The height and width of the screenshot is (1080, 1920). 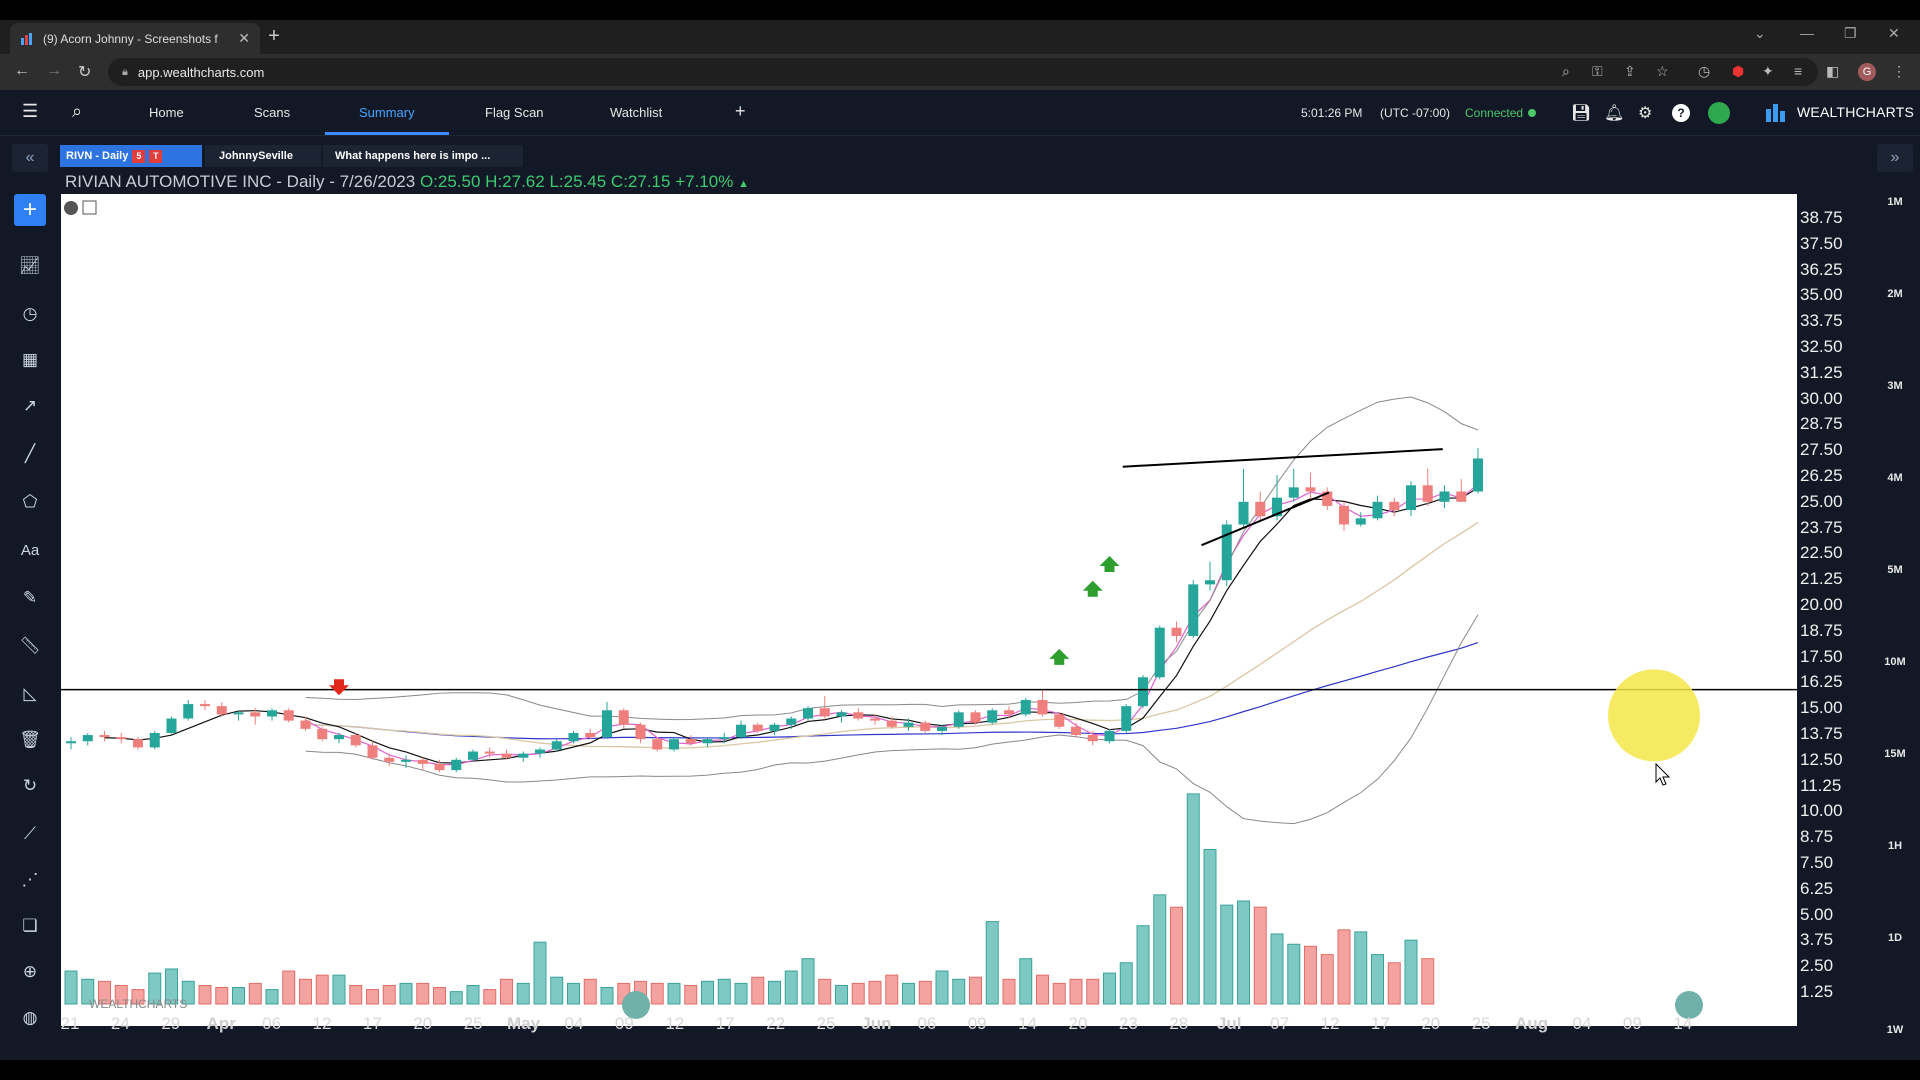 I want to click on crosshair-icon: ⊕, so click(x=30, y=971).